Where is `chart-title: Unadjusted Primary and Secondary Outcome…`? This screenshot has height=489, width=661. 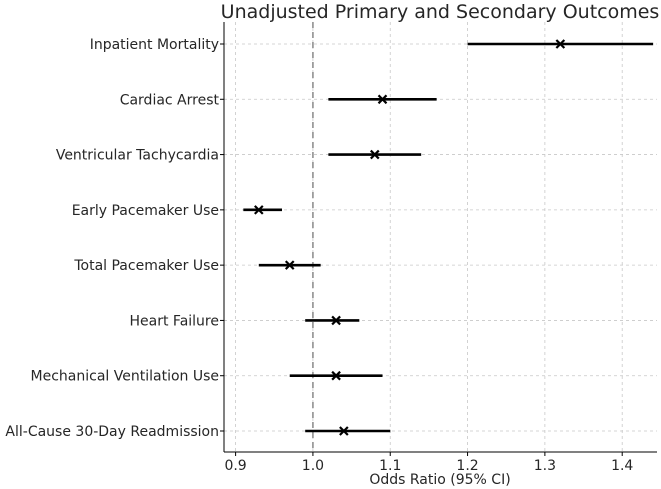
chart-title: Unadjusted Primary and Secondary Outcome… is located at coordinates (440, 12).